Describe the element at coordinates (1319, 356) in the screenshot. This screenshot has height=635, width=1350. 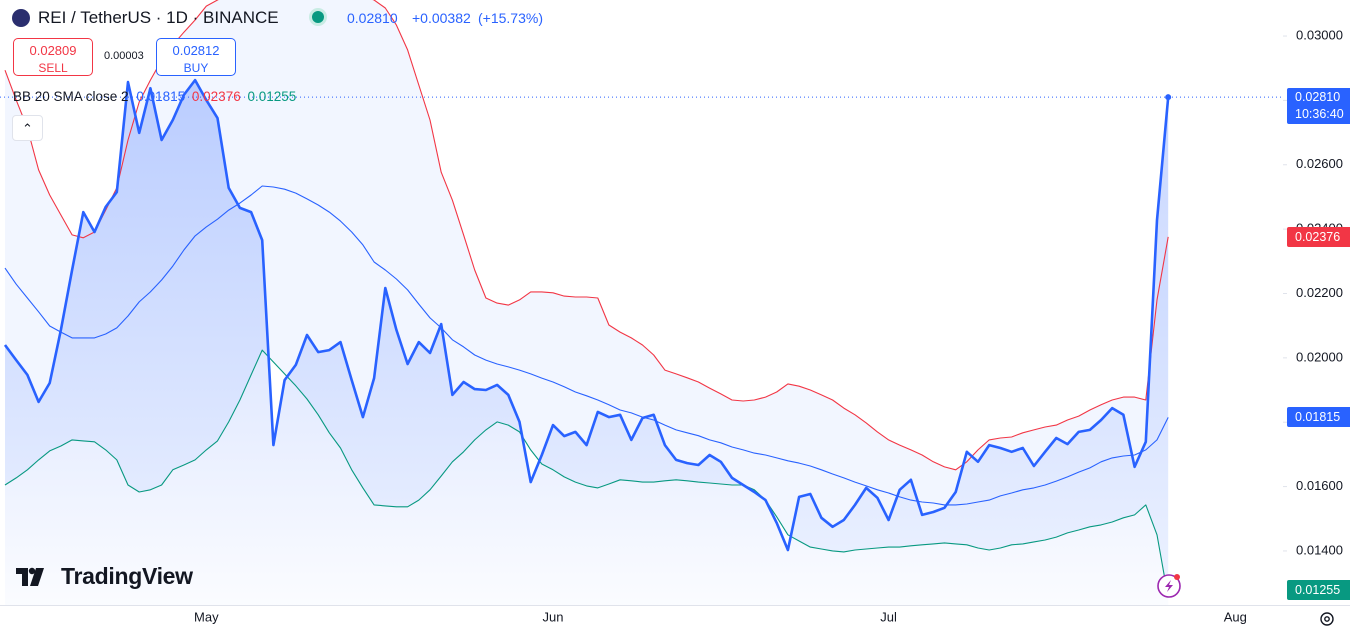
I see `y-tick-label: 0.02000` at that location.